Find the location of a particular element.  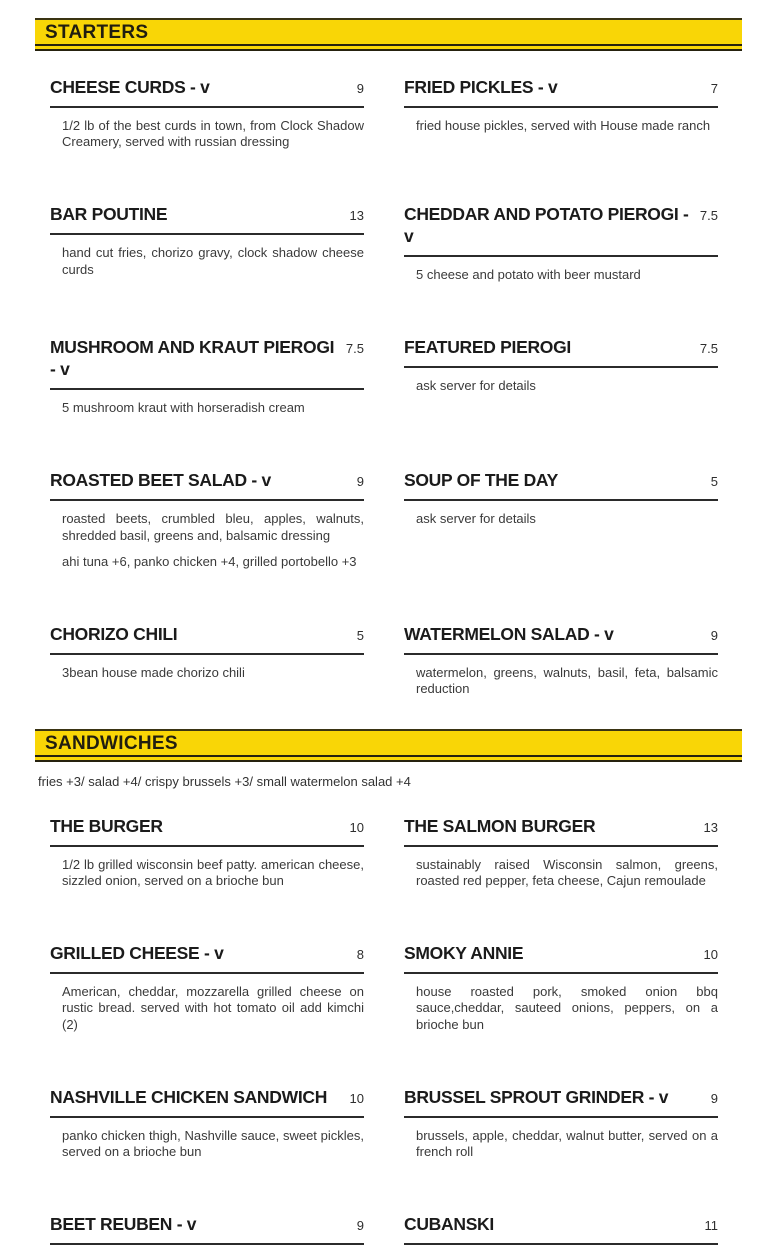

menu-item-header: CHEESE CURDS - v 9 is located at coordinates (207, 92).